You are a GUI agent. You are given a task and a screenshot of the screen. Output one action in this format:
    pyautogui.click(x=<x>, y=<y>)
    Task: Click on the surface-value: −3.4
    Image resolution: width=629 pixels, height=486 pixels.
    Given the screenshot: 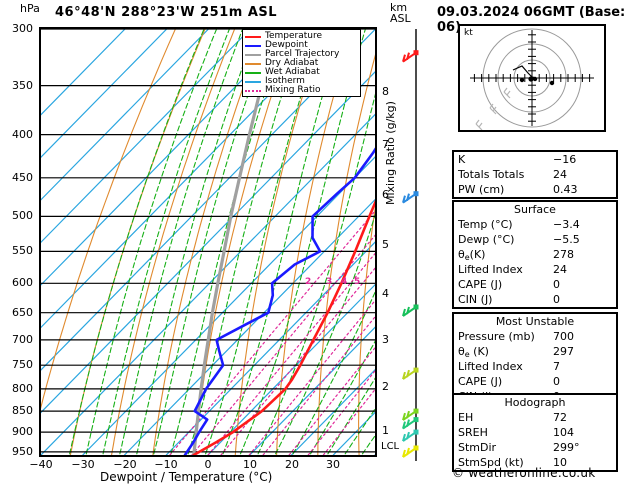 What is the action you would take?
    pyautogui.click(x=566, y=224)
    